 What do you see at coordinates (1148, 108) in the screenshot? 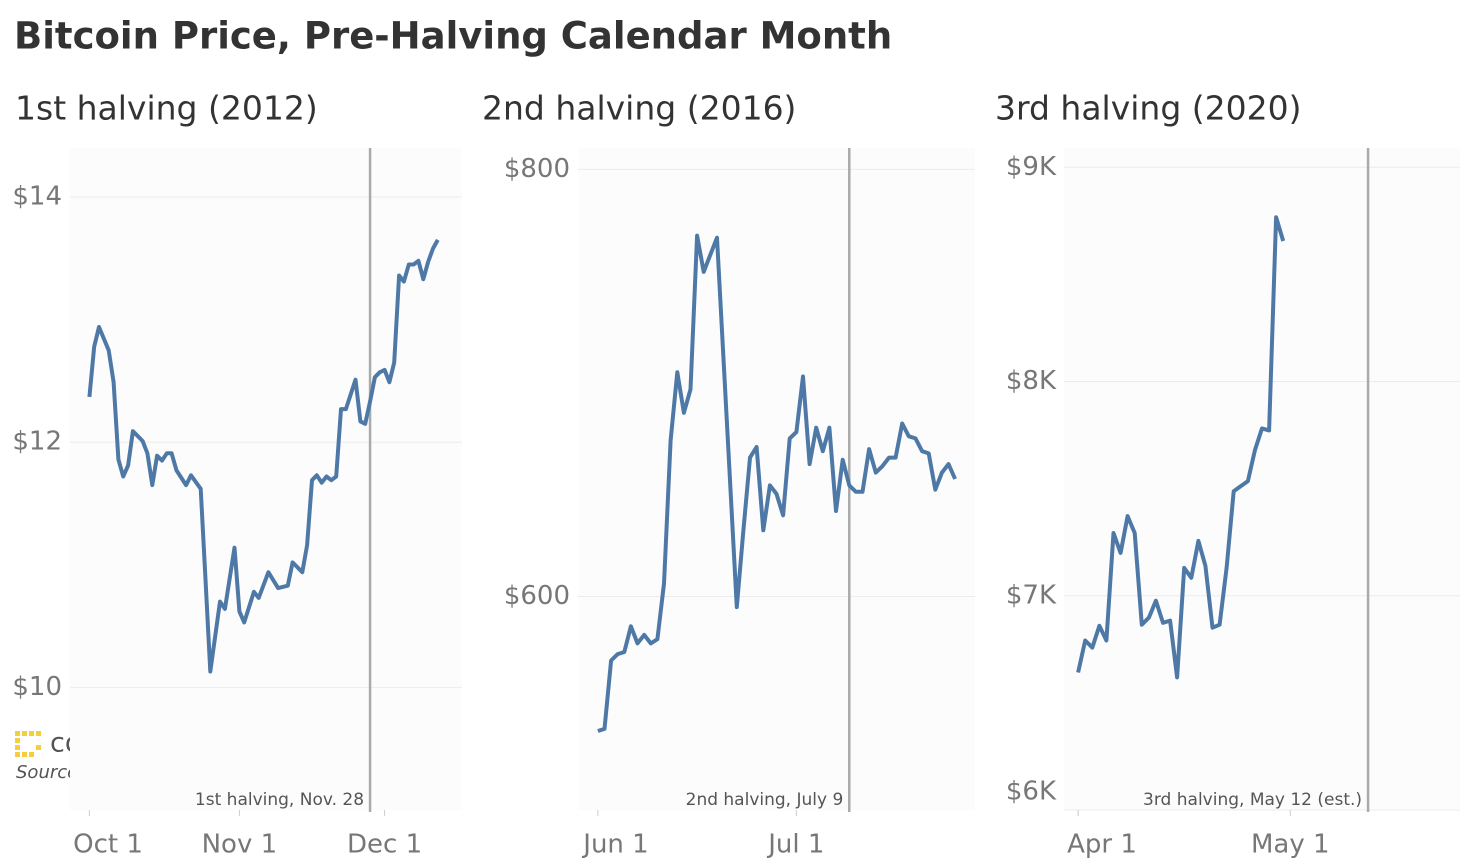
I see `panel-title: 3rd halving (2020)` at bounding box center [1148, 108].